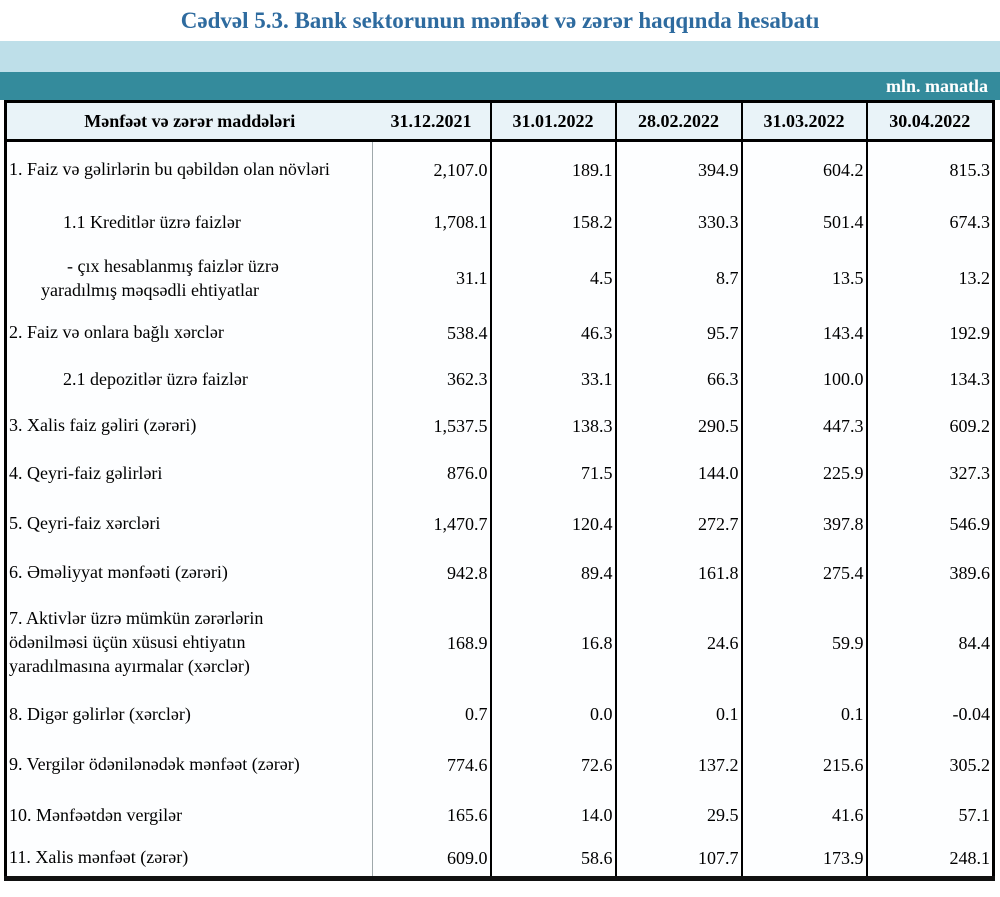  Describe the element at coordinates (553, 169) in the screenshot. I see `cell-value: 189.1` at that location.